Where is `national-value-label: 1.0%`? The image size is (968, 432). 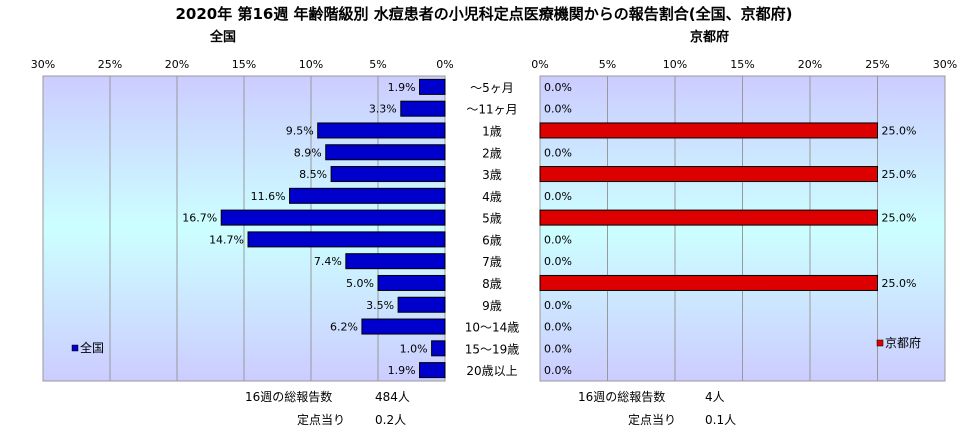
national-value-label: 1.0% is located at coordinates (414, 348).